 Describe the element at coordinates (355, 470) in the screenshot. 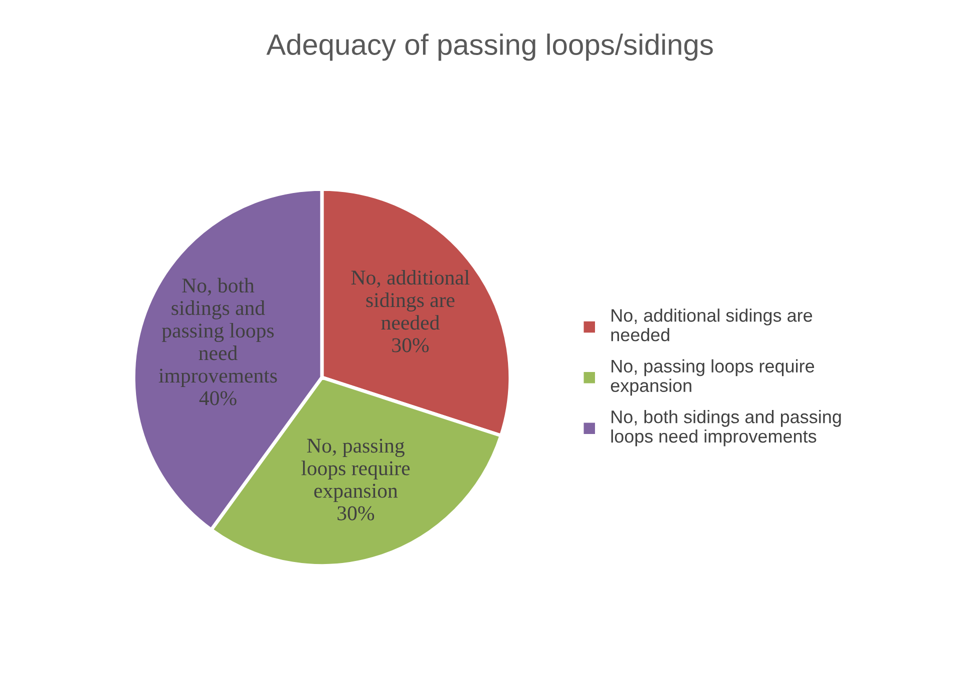

I see `slice-label: No, passing loops require expansion` at that location.